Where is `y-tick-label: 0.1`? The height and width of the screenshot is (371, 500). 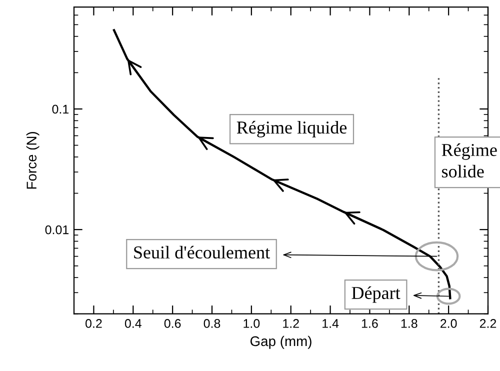 y-tick-label: 0.1 is located at coordinates (60, 109).